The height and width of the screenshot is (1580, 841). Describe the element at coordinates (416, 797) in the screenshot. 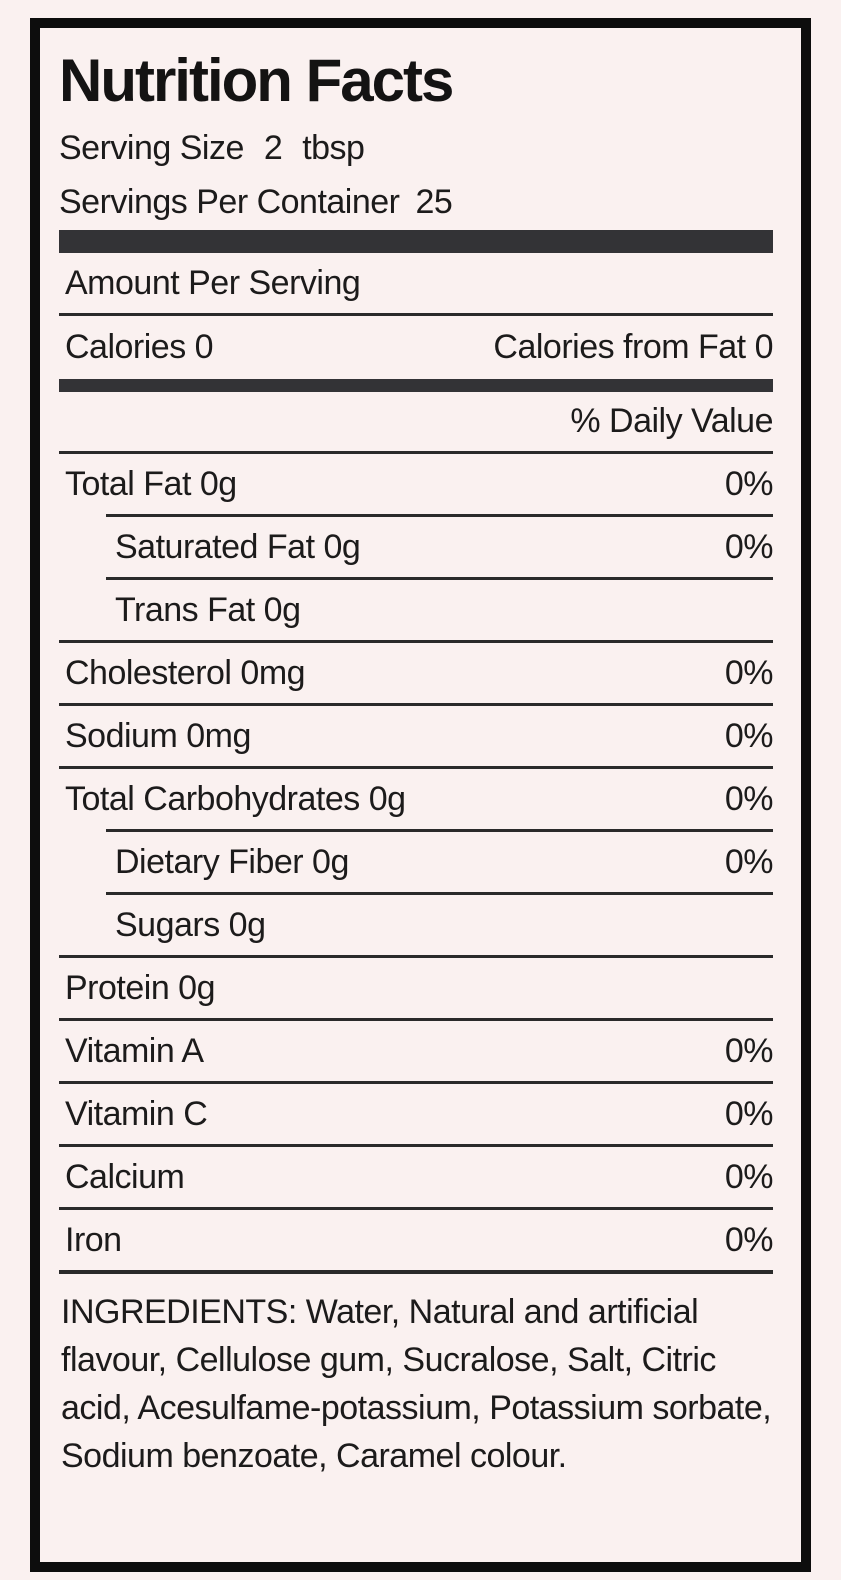

I see `nutrient-row: Total Carbohydrates 0g 0%` at that location.